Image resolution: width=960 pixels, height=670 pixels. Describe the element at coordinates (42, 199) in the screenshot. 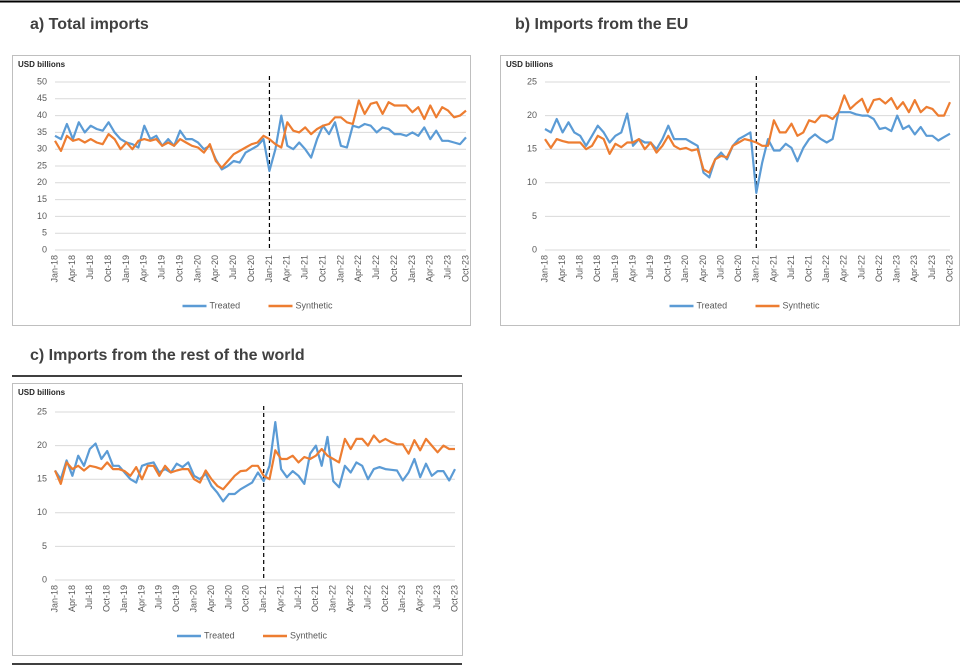

I see `y-tick-label: 15` at that location.